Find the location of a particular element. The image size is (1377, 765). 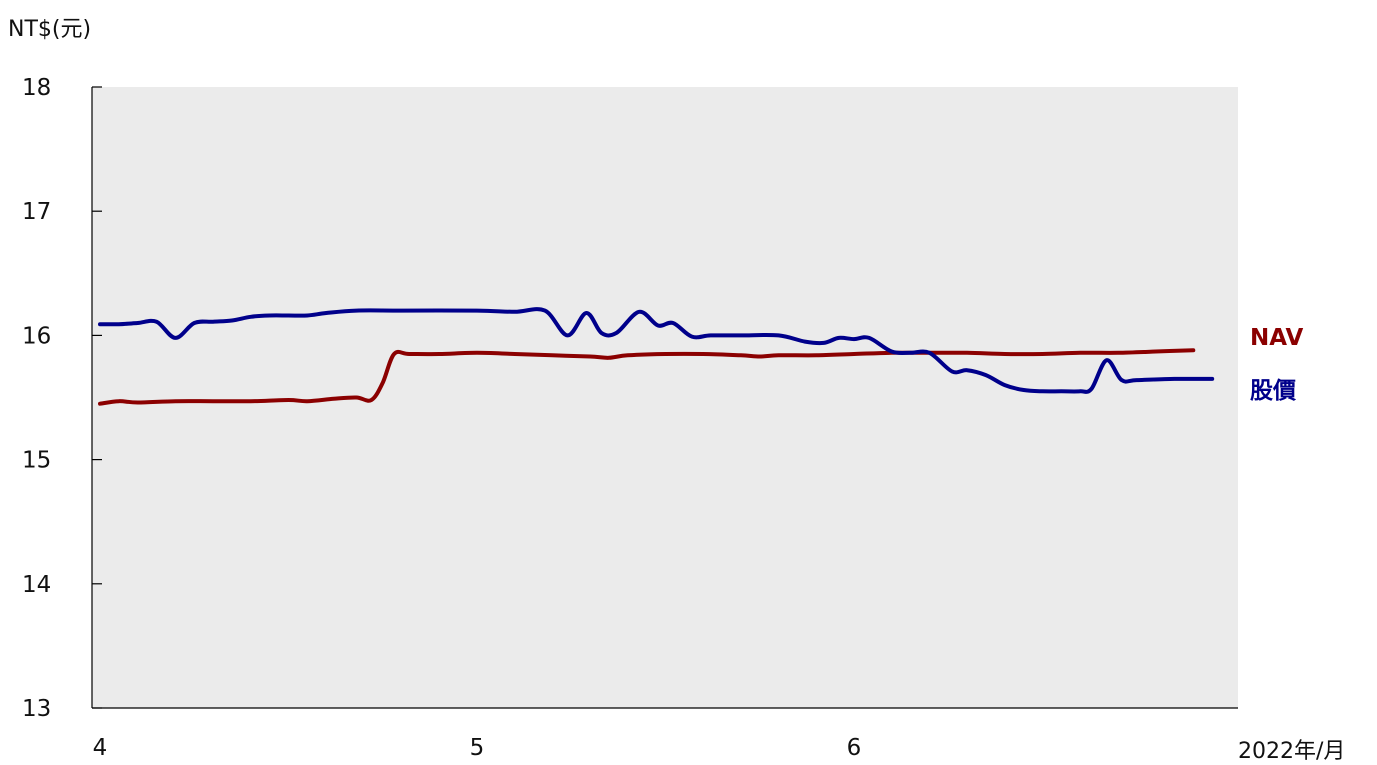

series-line-nav is located at coordinates (647, 377).